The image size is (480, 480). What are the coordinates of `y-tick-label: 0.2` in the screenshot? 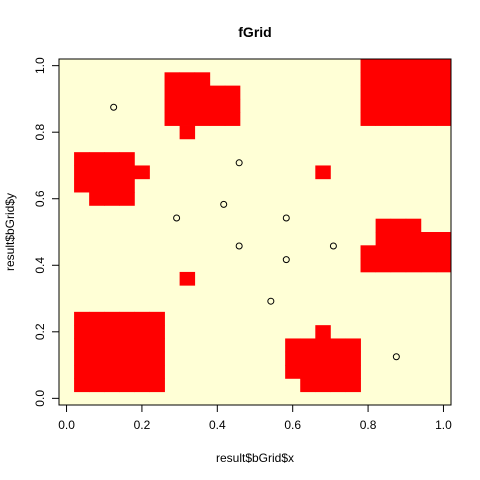 It's located at (40, 331).